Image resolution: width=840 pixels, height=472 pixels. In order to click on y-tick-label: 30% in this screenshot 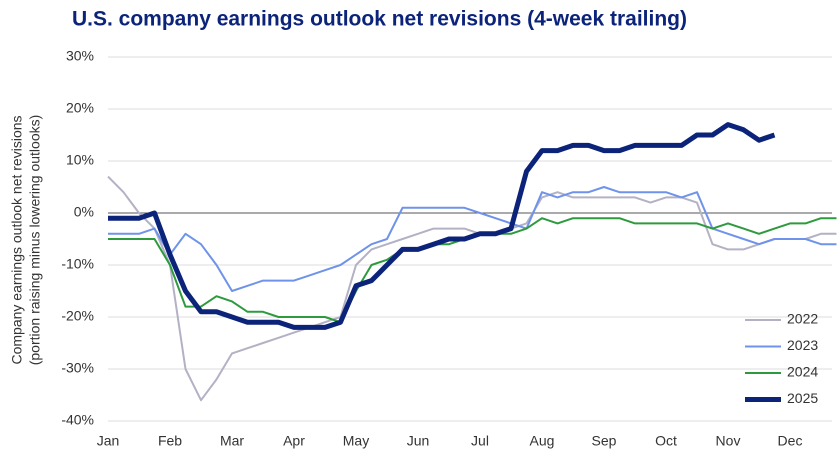, I will do `click(80, 56)`.